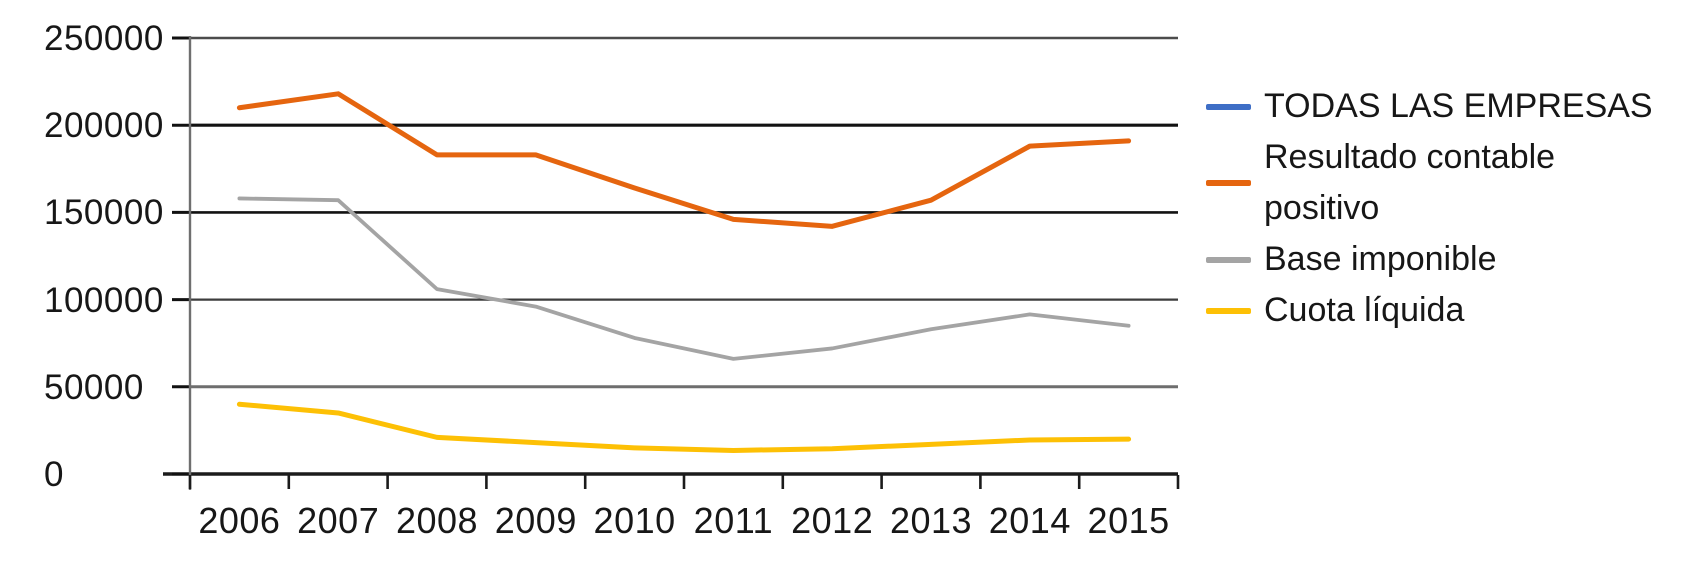  Describe the element at coordinates (634, 520) in the screenshot. I see `x-tick-label: 2010` at that location.